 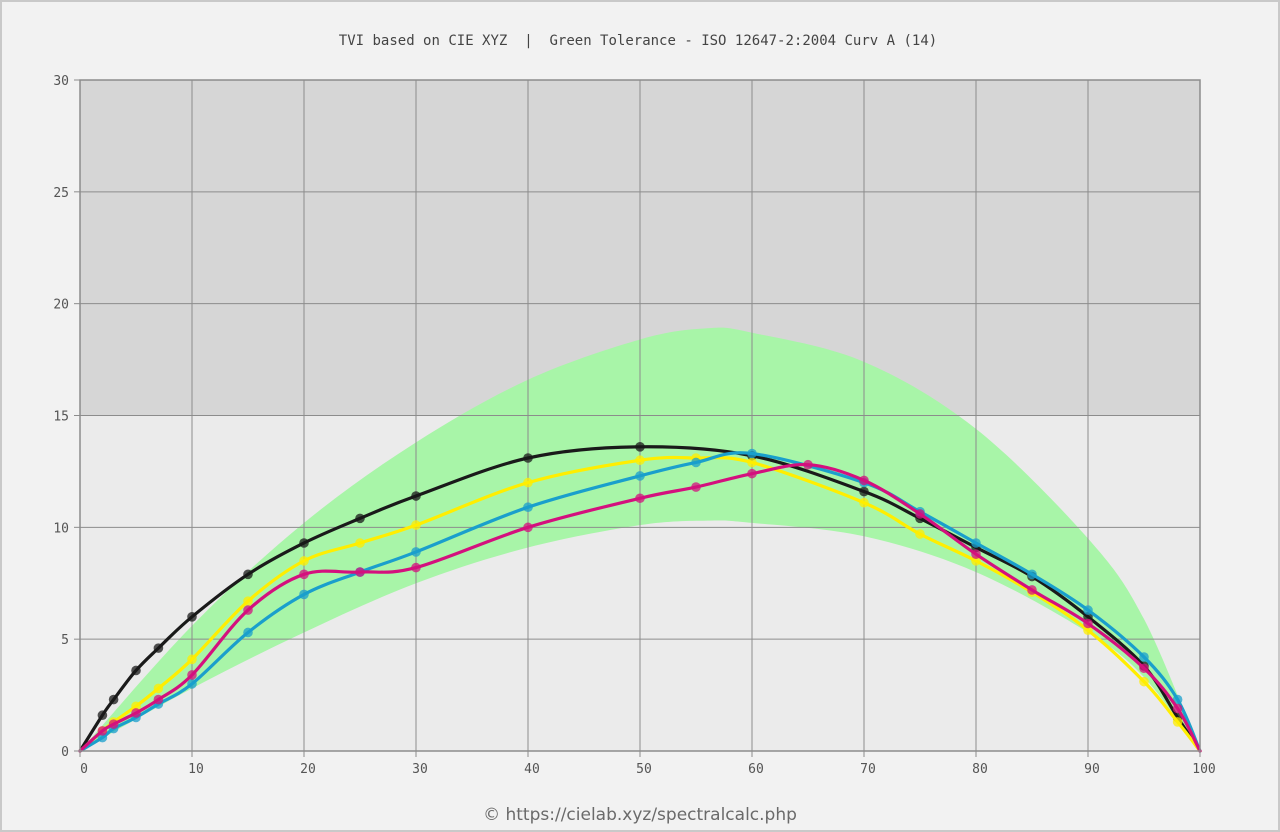 What do you see at coordinates (61, 81) in the screenshot?
I see `y-tick-label: 30` at bounding box center [61, 81].